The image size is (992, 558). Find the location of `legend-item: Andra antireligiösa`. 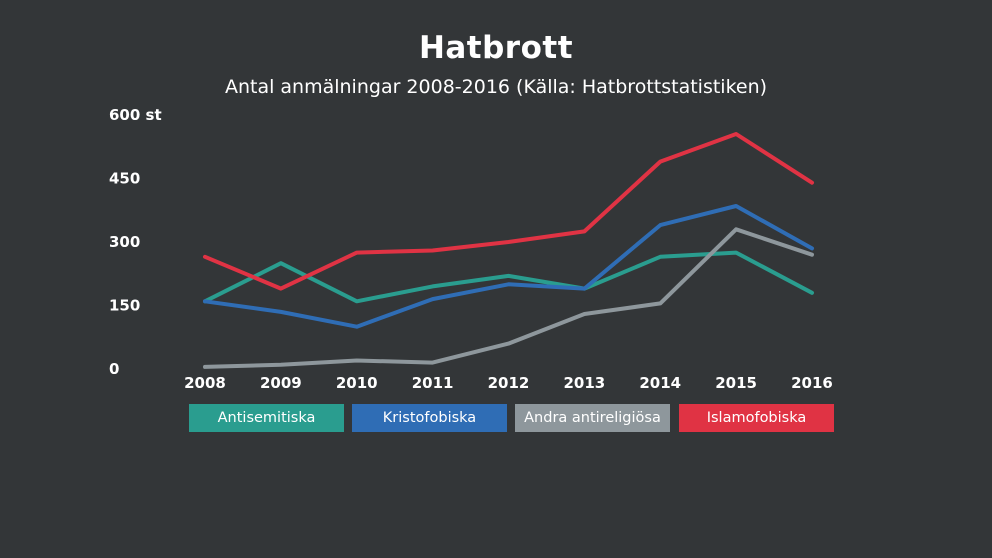

legend-item: Andra antireligiösa is located at coordinates (592, 418).